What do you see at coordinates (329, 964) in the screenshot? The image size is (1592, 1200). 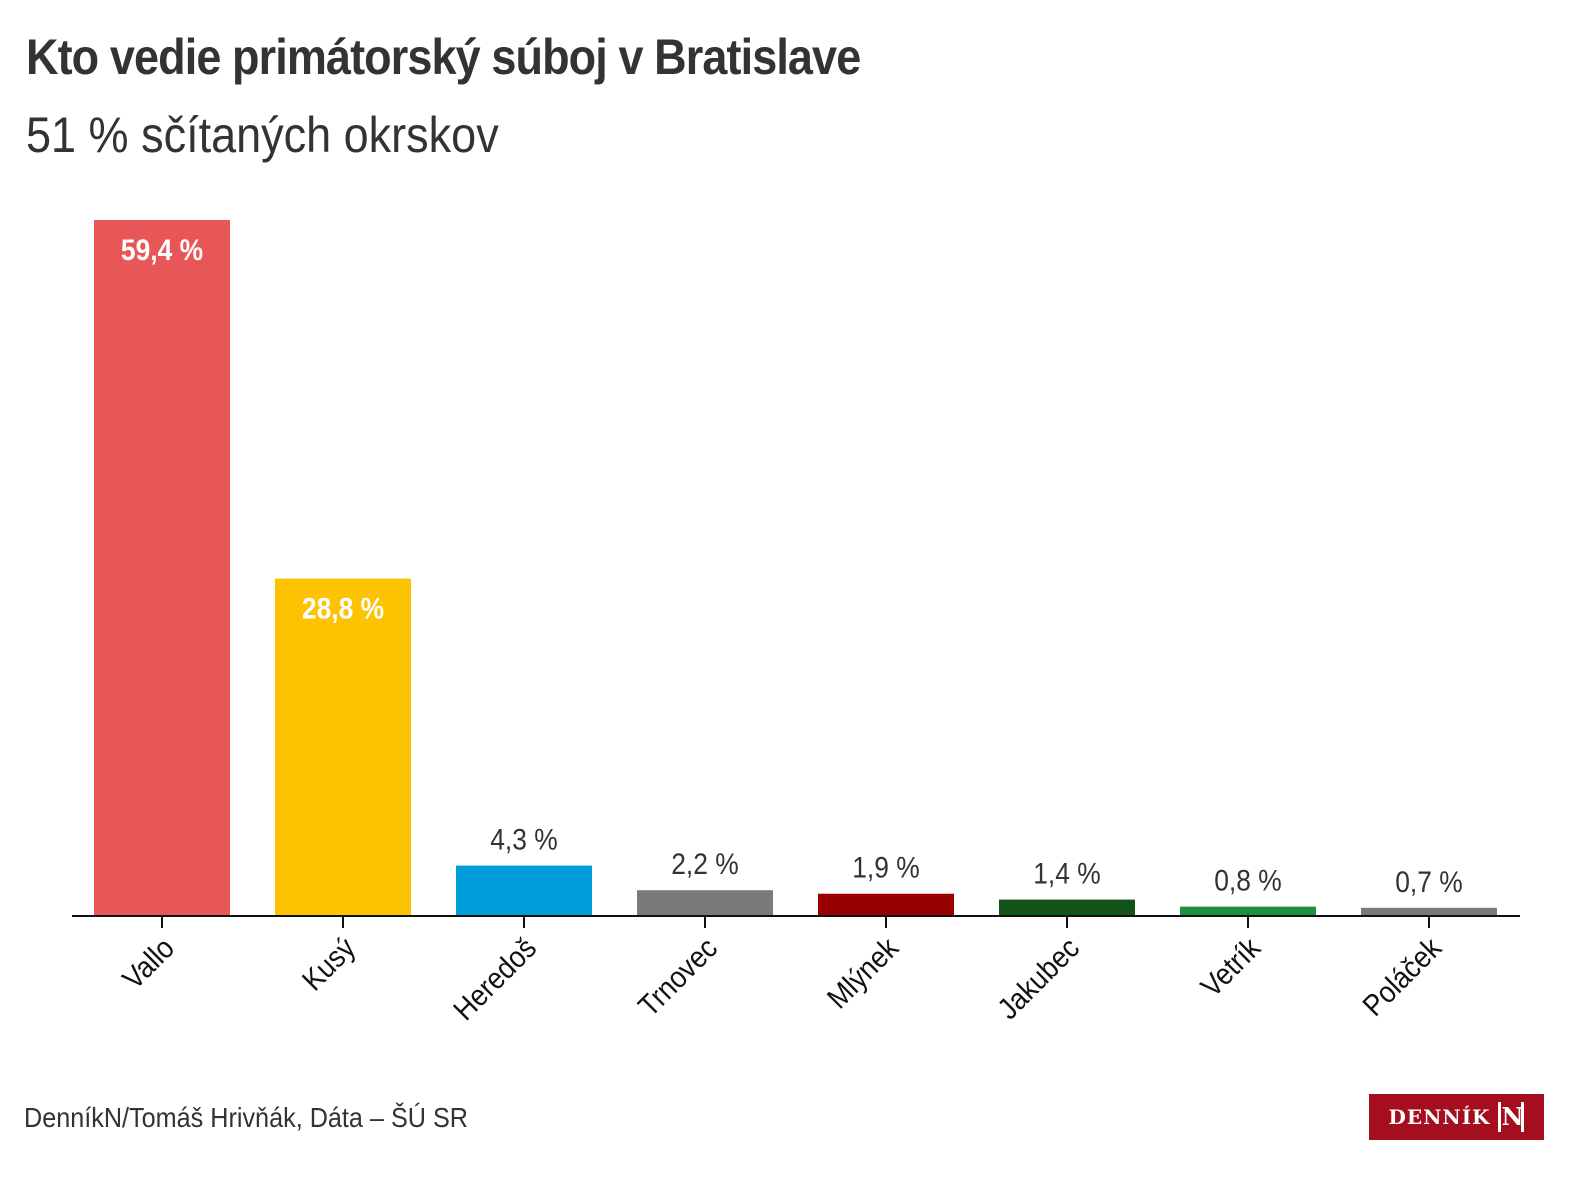 I see `x-tick-label: Kusý` at bounding box center [329, 964].